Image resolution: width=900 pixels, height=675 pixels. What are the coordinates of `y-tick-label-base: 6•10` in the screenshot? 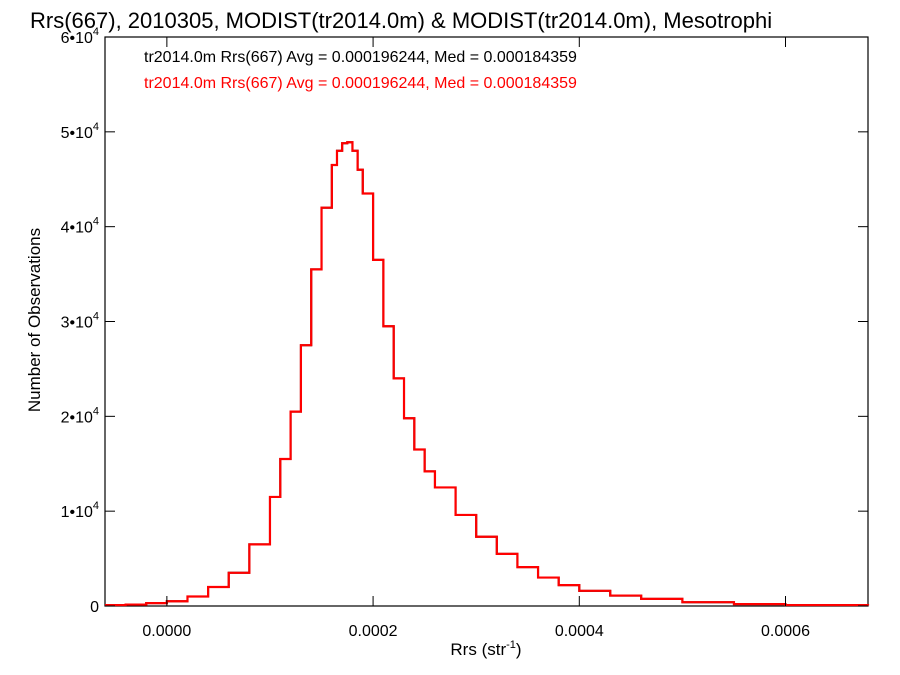 It's located at (77, 38).